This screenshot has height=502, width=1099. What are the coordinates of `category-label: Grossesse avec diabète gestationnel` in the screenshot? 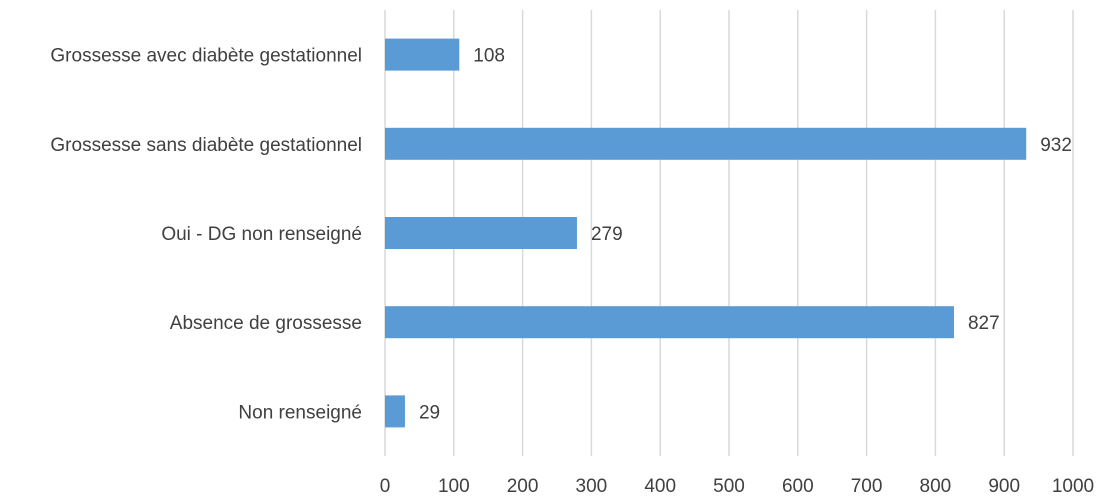 It's located at (206, 56).